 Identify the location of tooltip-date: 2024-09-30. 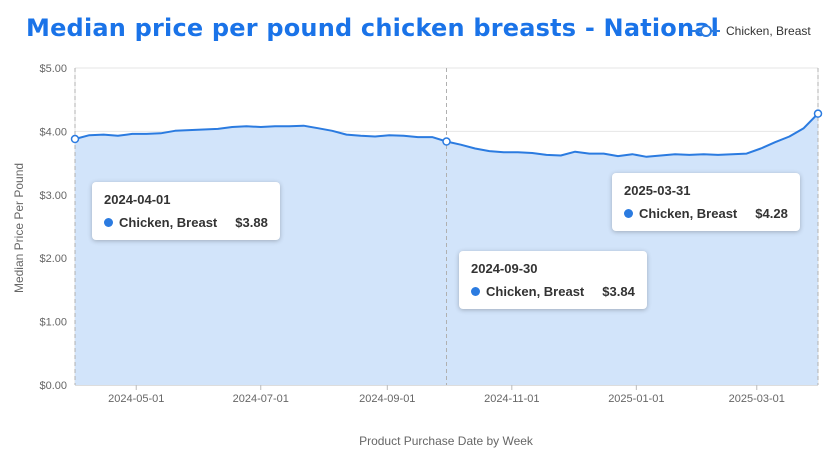
(504, 268).